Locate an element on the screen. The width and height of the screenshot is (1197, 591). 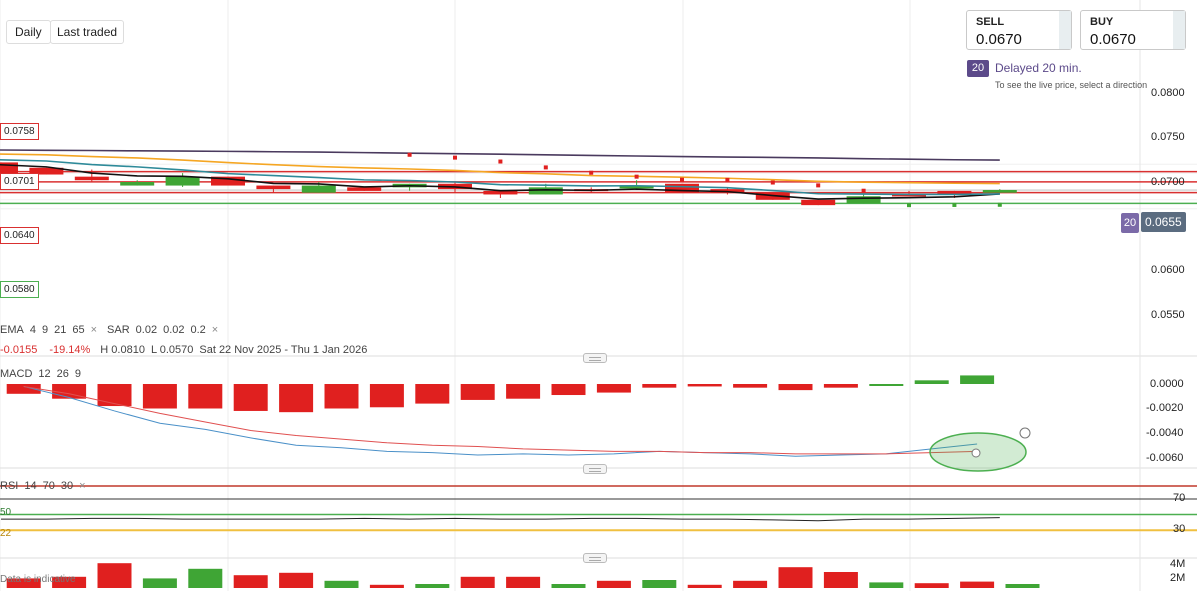
macd-signal-line is located at coordinates (500, 420).